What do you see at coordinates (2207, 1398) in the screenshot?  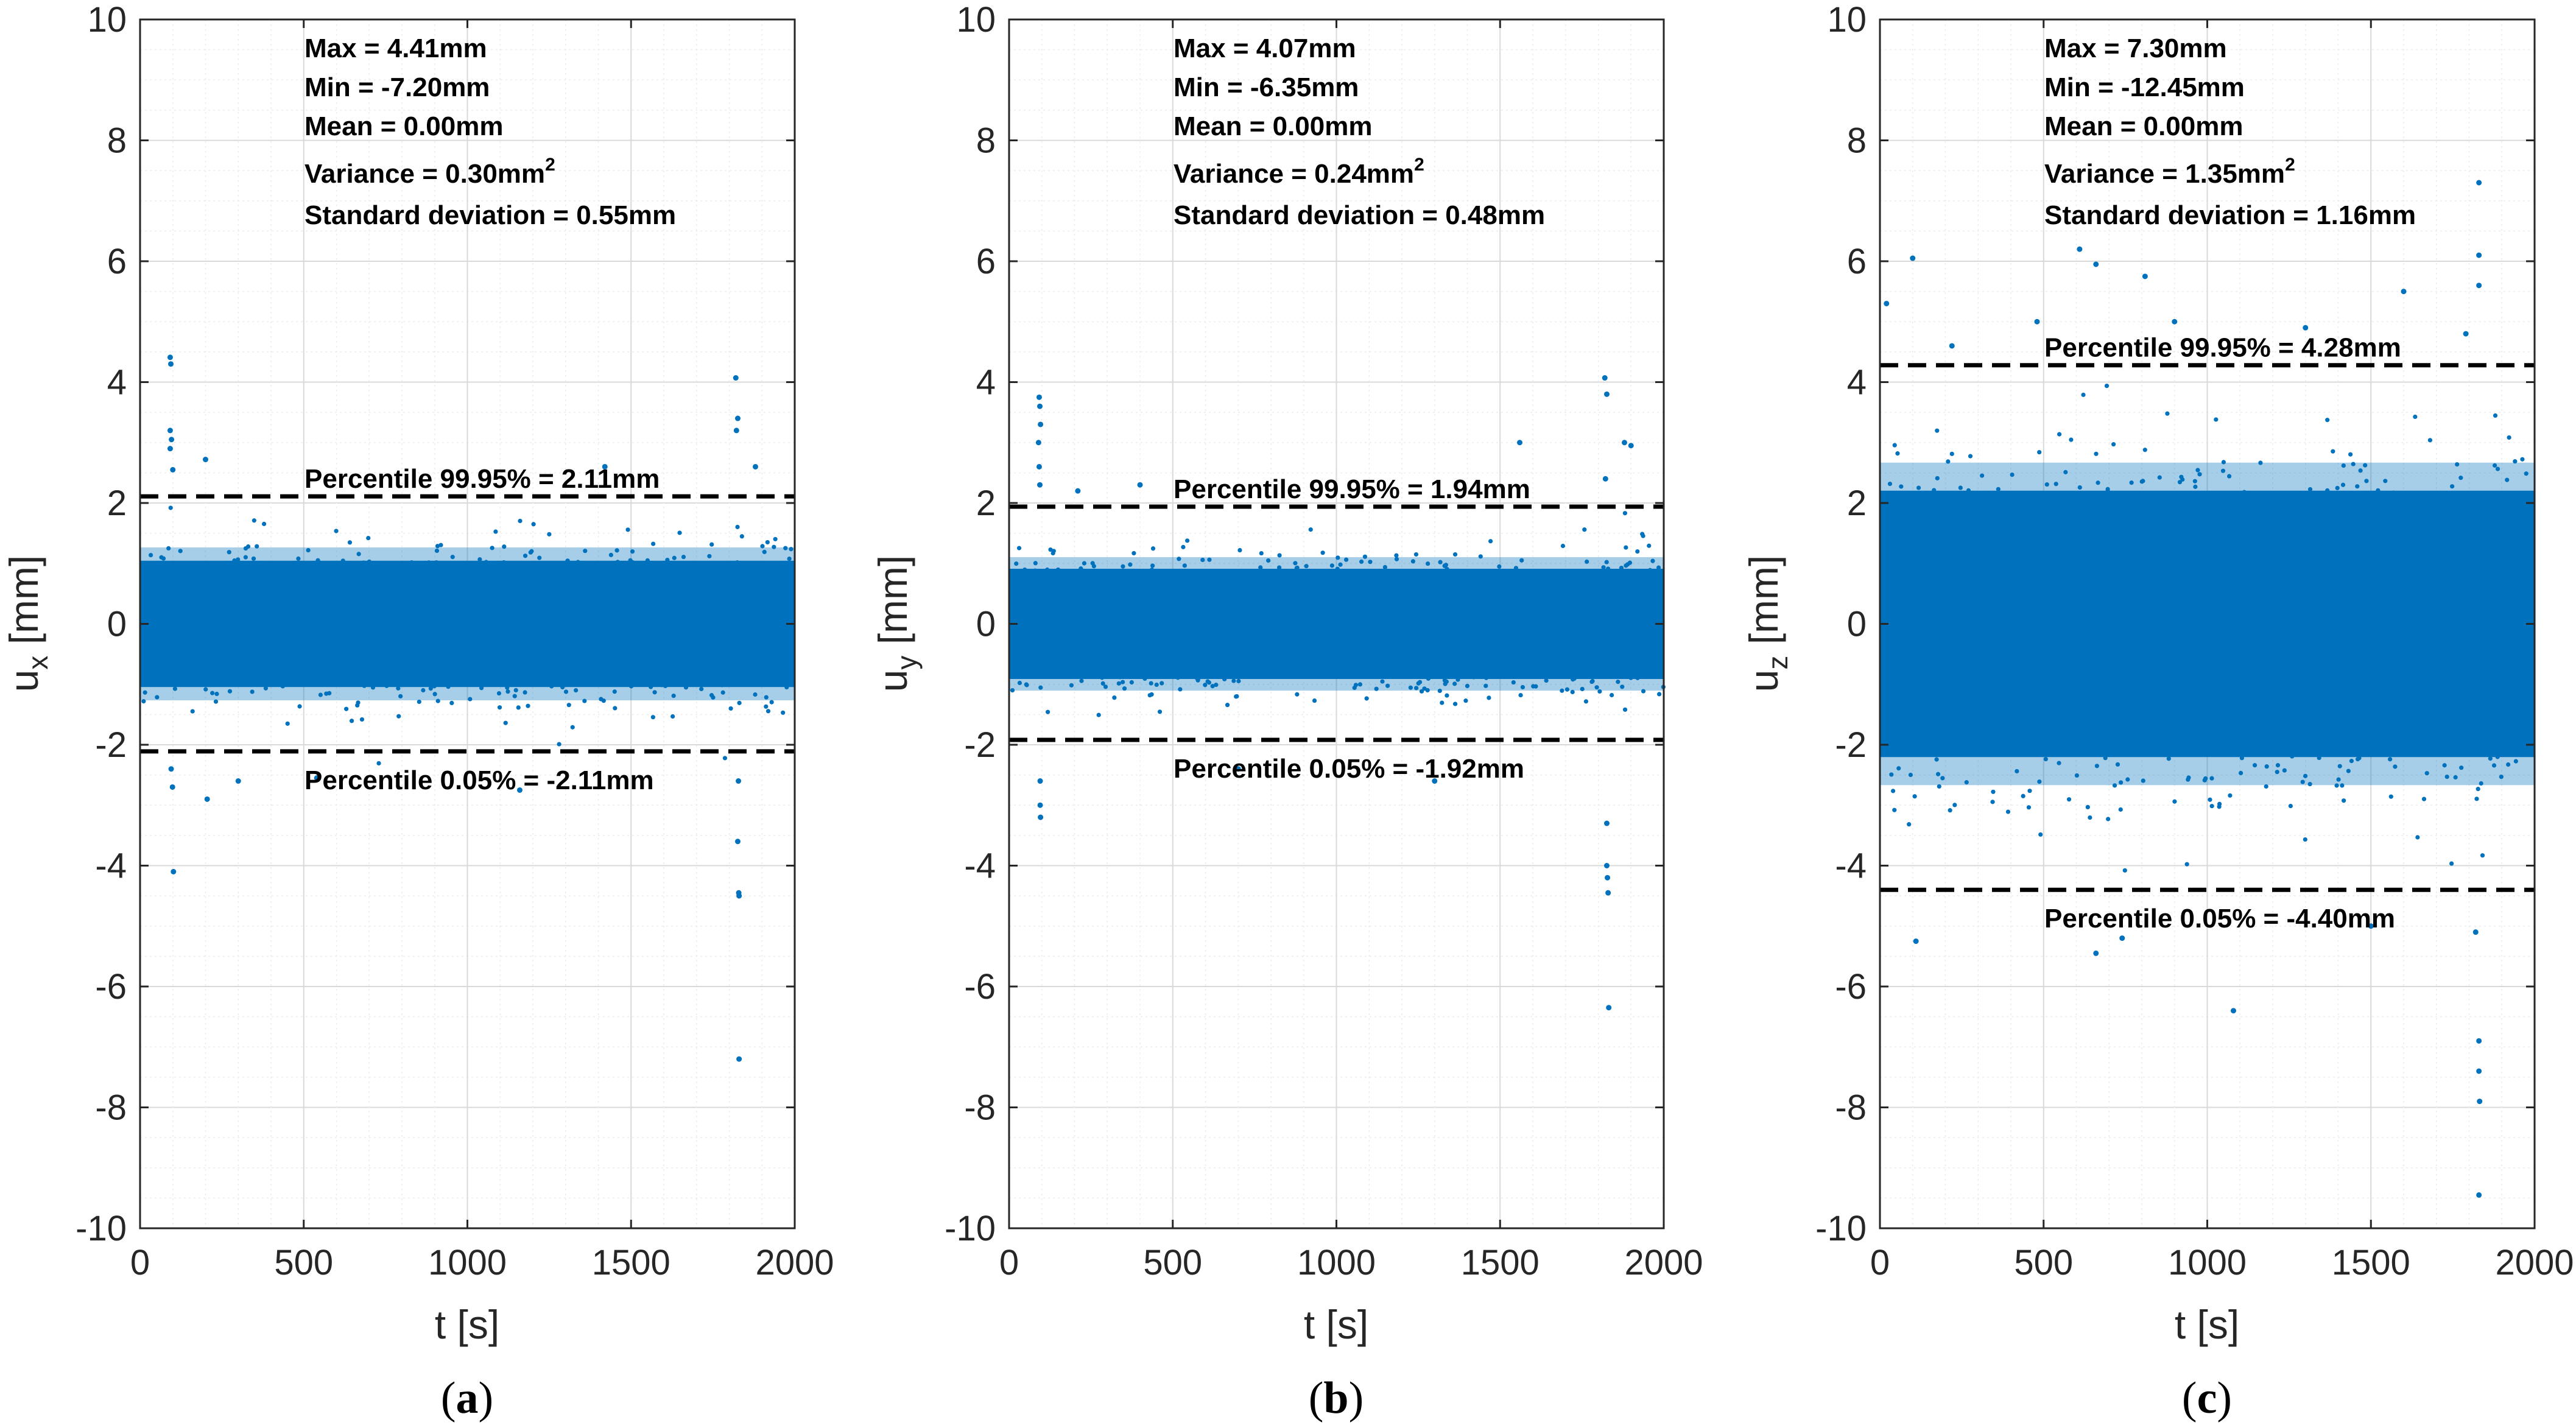 I see `panel-caption: (c)` at bounding box center [2207, 1398].